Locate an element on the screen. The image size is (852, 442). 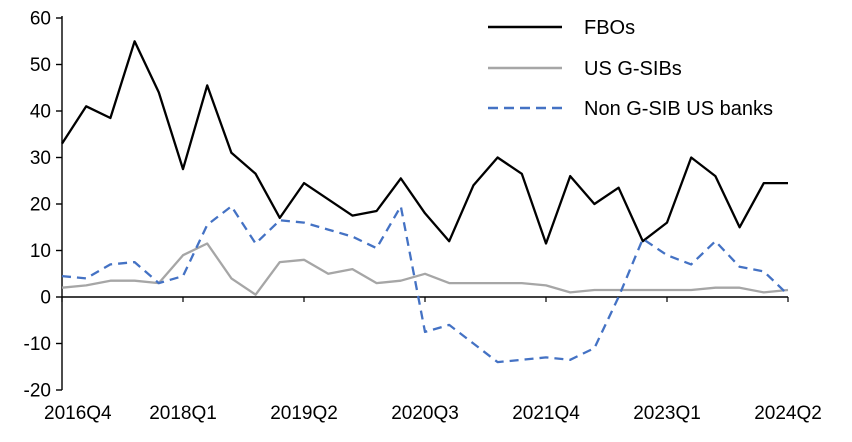
x-tick-label: 2018Q1 is located at coordinates (183, 413).